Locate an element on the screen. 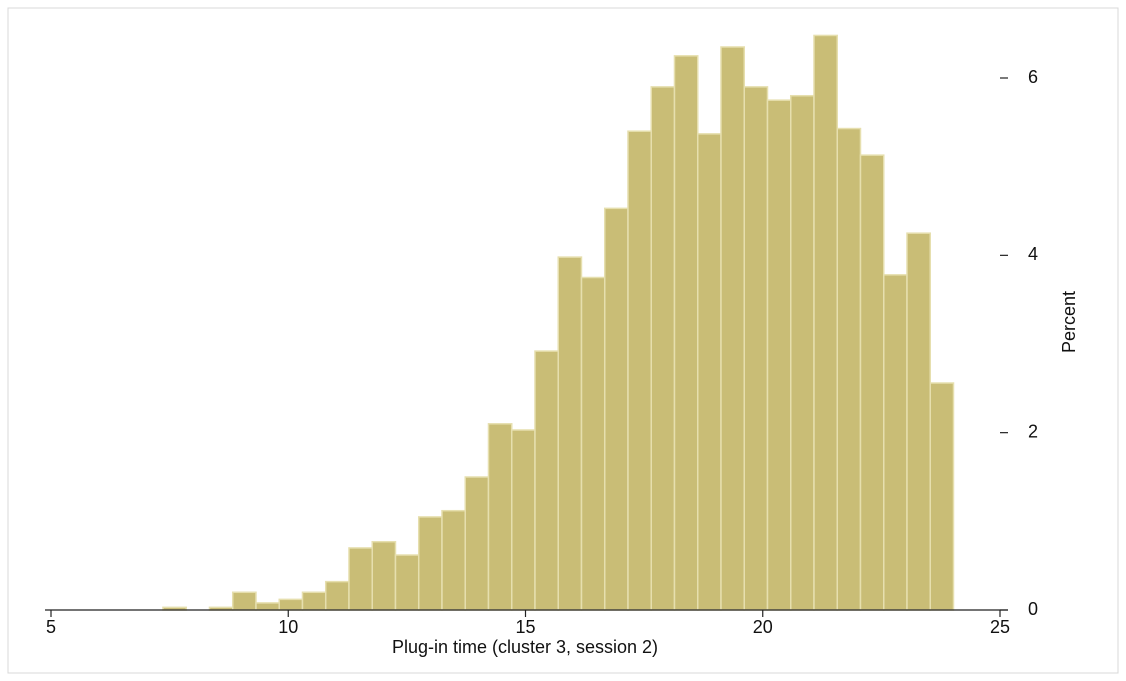 This screenshot has width=1126, height=681. x-tick-label: 15 is located at coordinates (525, 627).